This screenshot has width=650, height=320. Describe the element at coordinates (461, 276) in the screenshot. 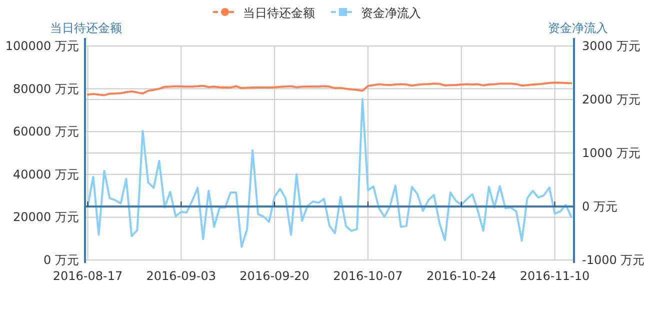

I see `x-tick-label: 2016-10-24` at that location.